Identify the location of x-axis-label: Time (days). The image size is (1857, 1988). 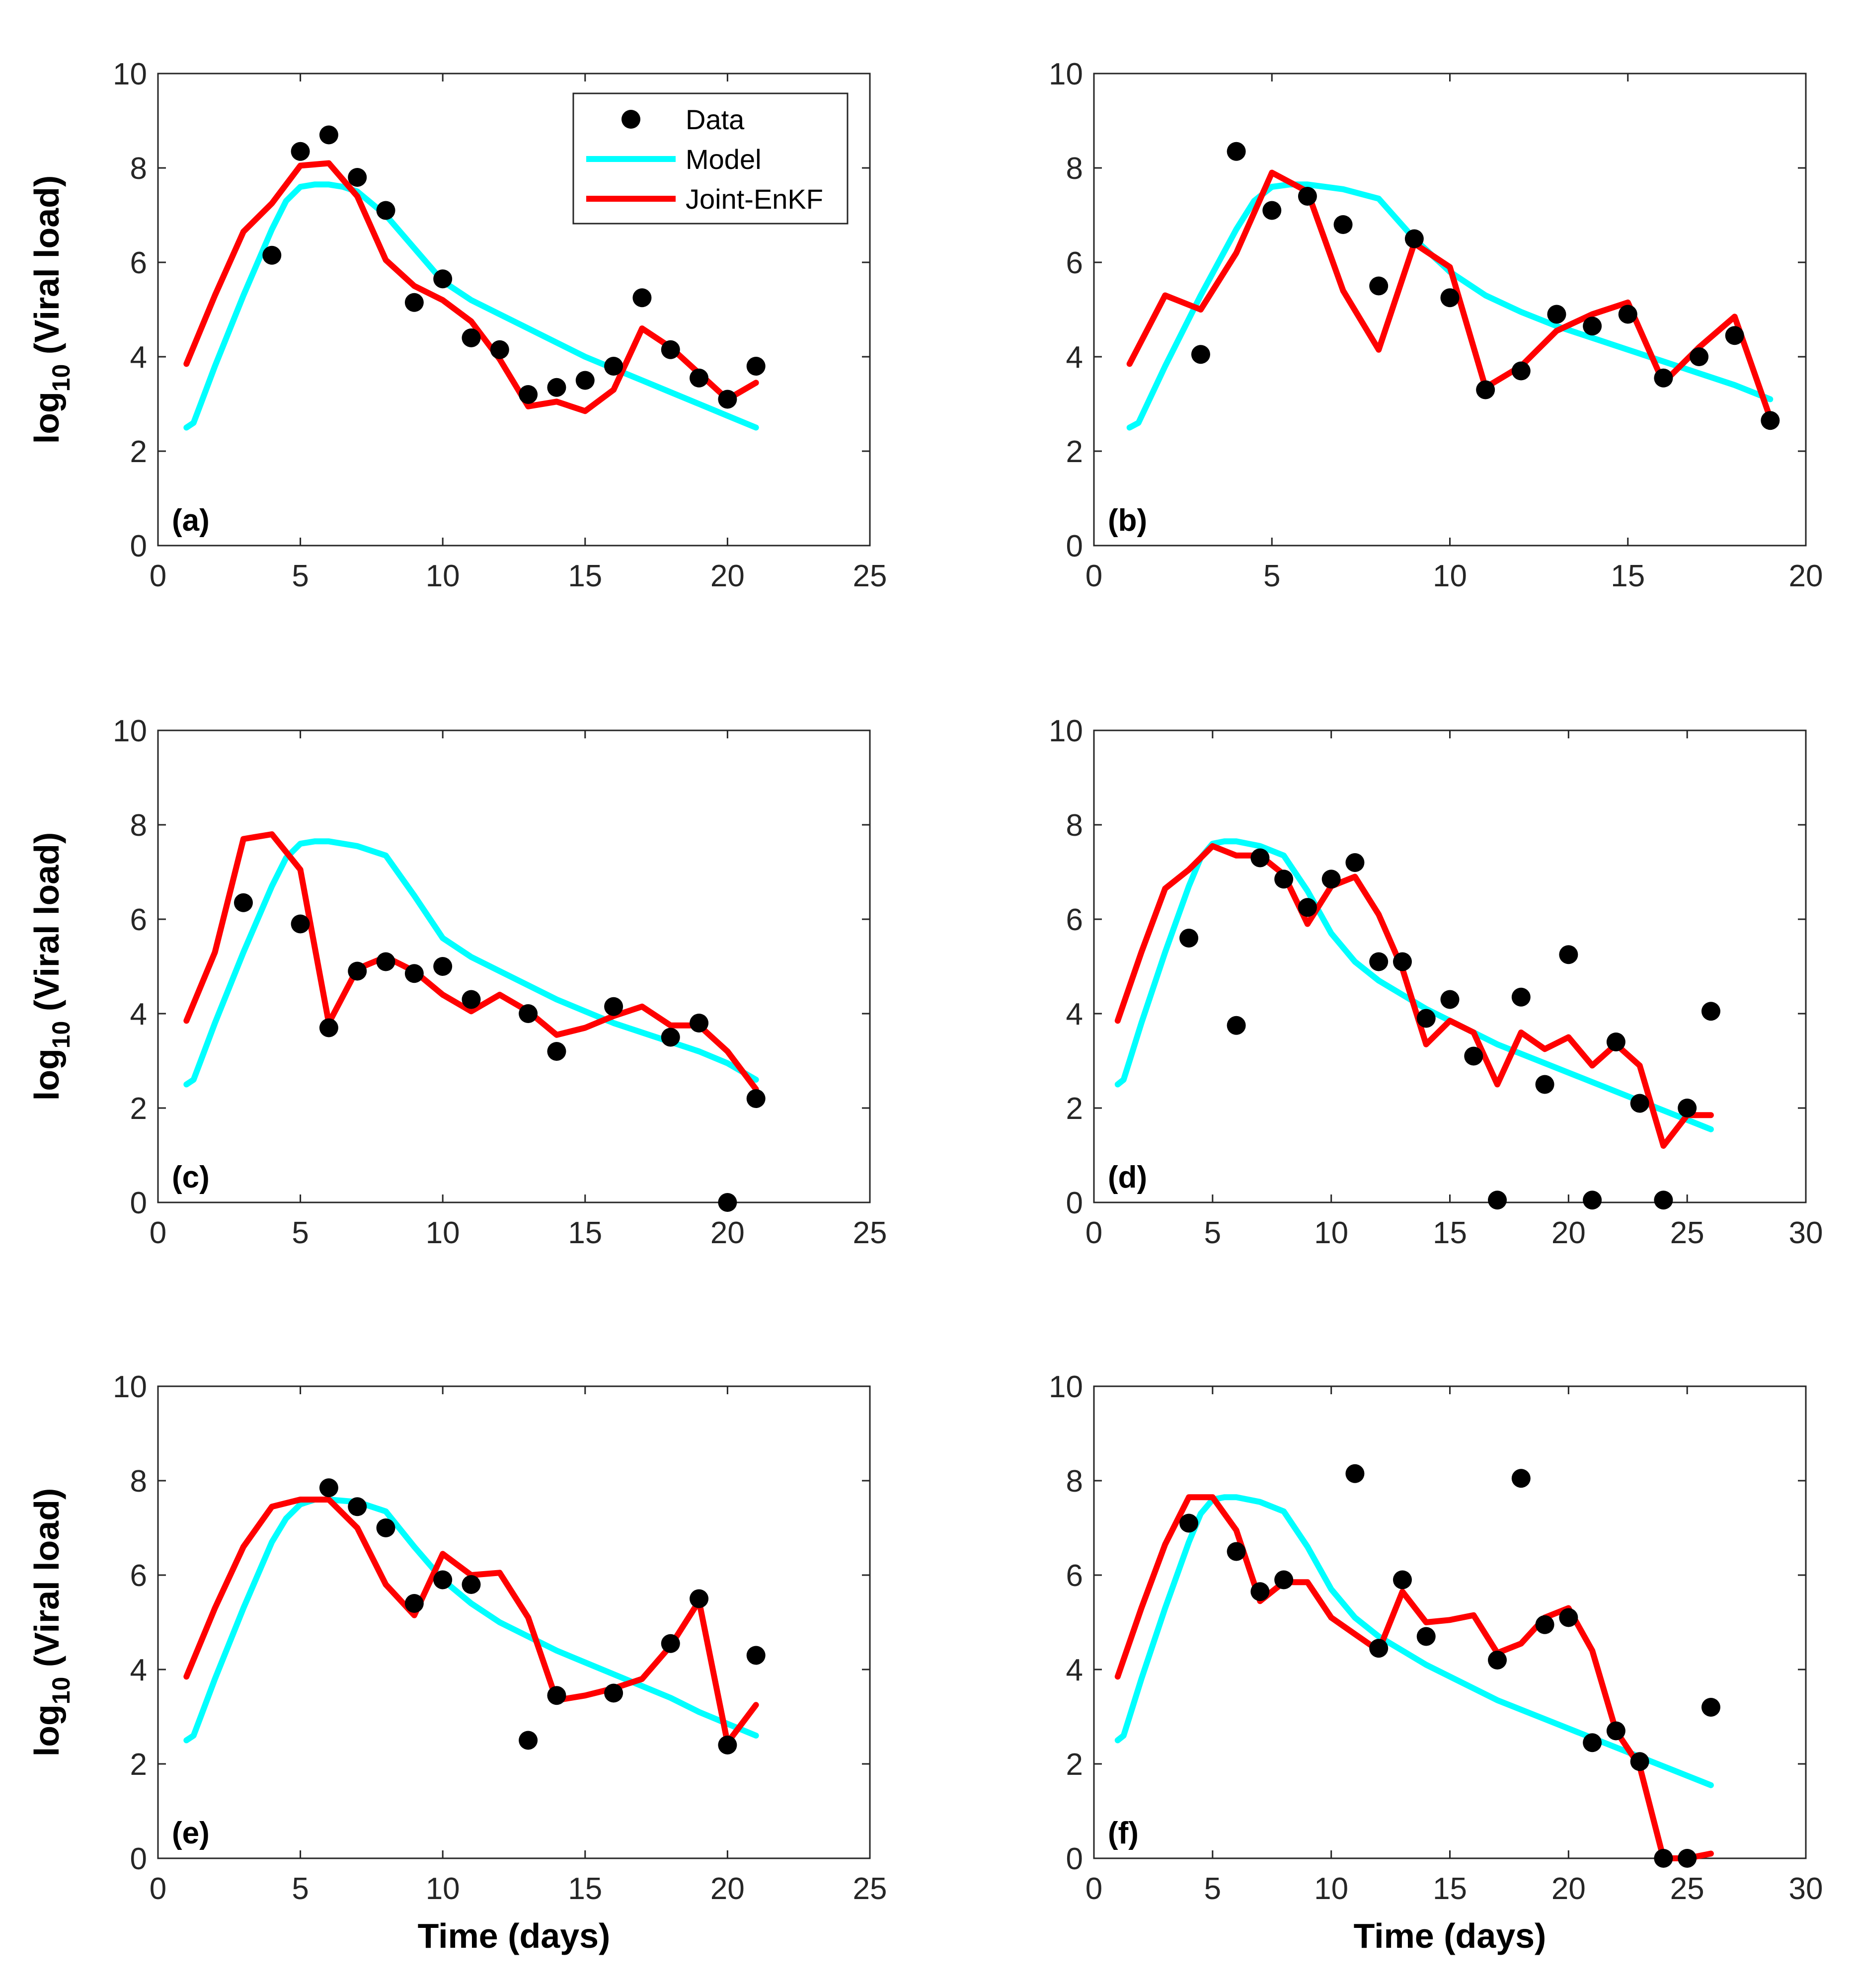
(1450, 1936).